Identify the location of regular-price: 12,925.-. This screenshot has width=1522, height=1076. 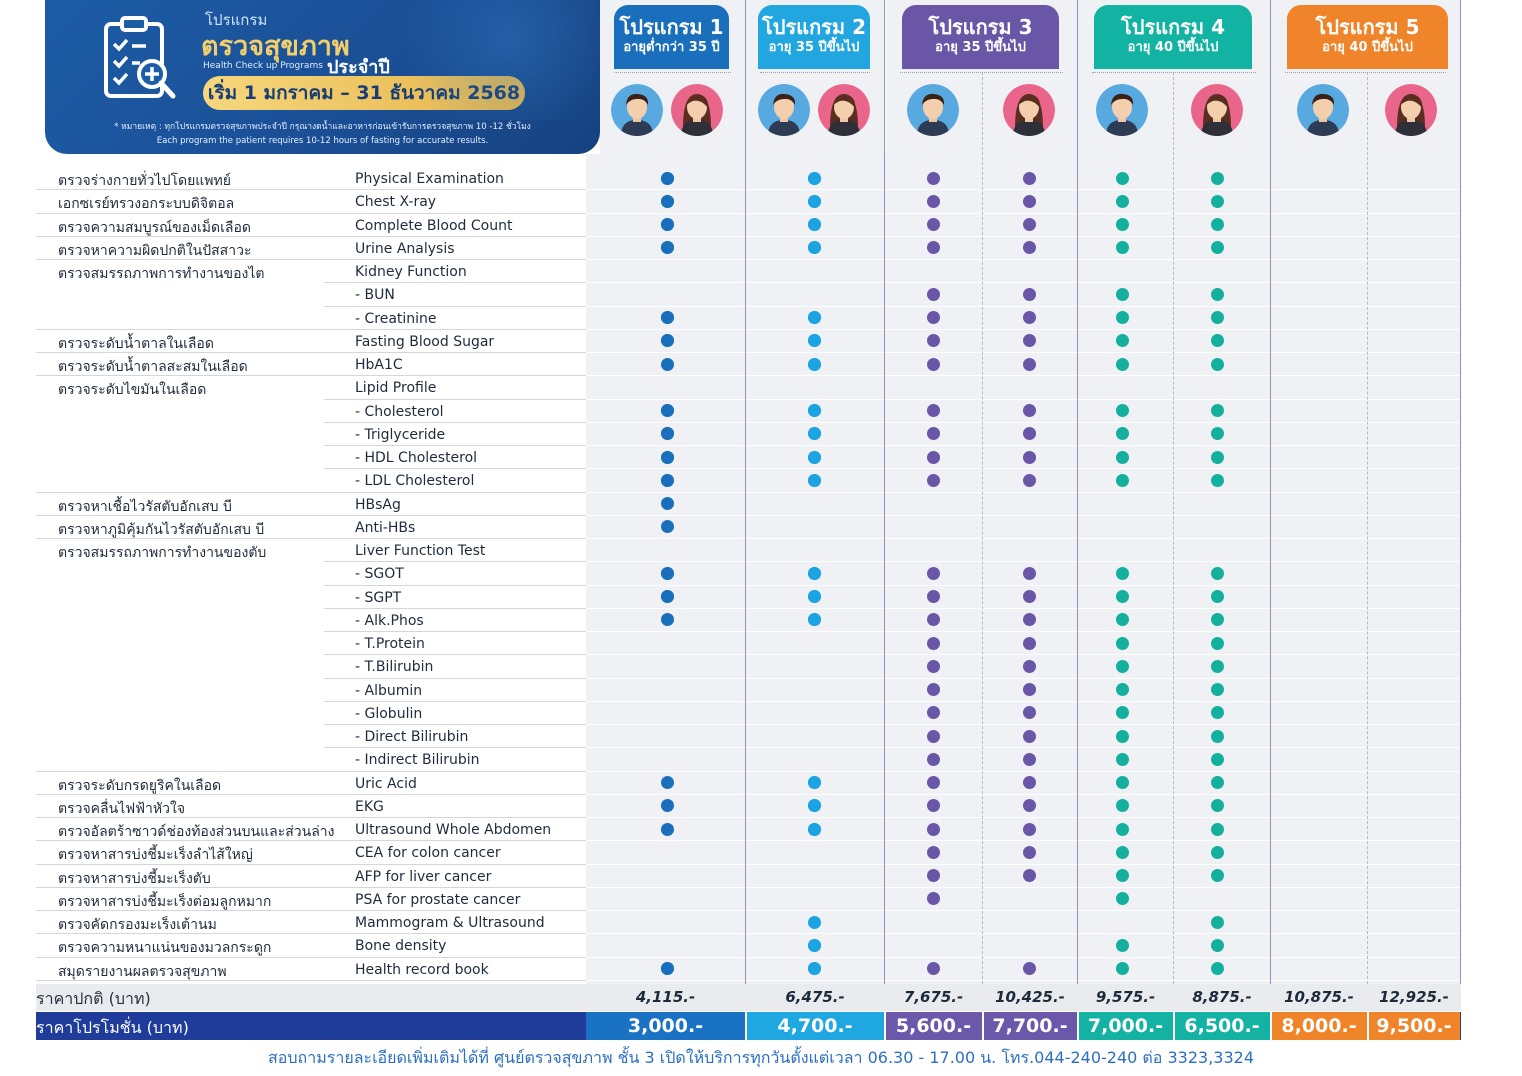
(1414, 997).